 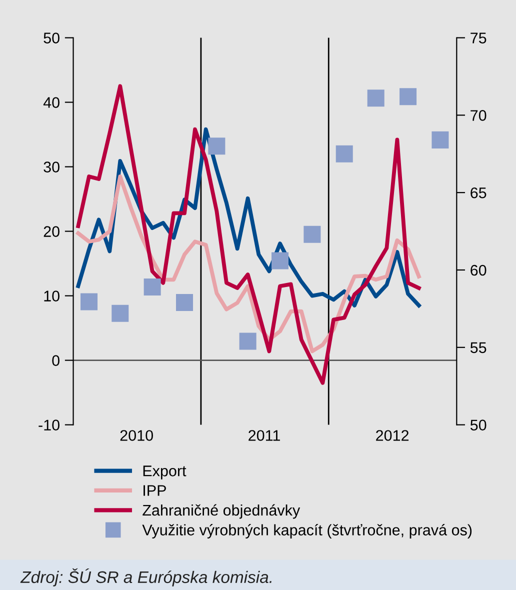 What do you see at coordinates (56, 360) in the screenshot?
I see `y-tick-label: 0` at bounding box center [56, 360].